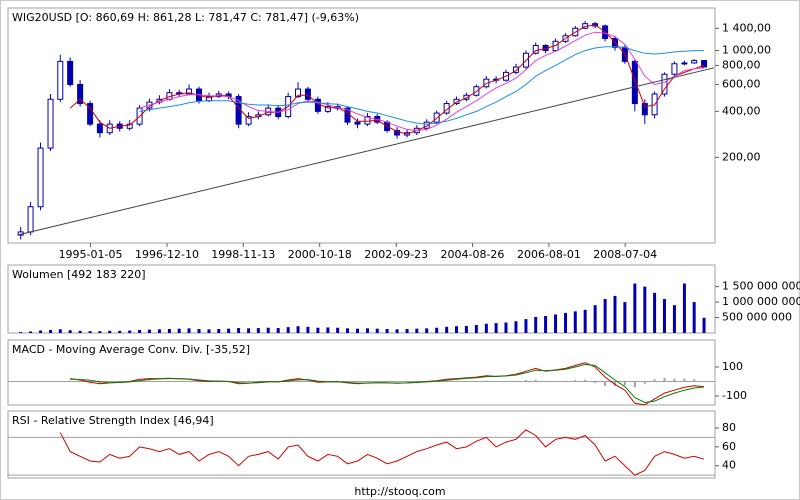 The height and width of the screenshot is (500, 800). What do you see at coordinates (399, 491) in the screenshot?
I see `footer: http://stooq.com` at bounding box center [399, 491].